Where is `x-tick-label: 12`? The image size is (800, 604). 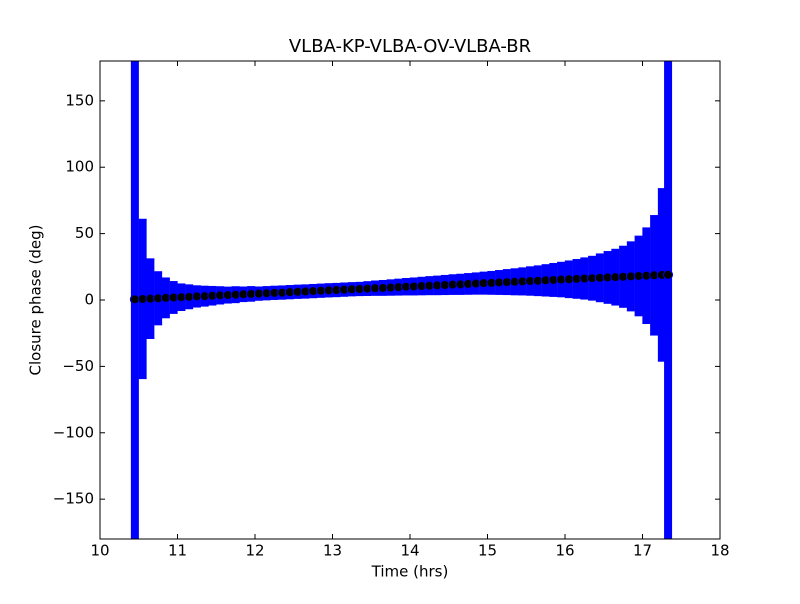 x-tick-label: 12 is located at coordinates (254, 551).